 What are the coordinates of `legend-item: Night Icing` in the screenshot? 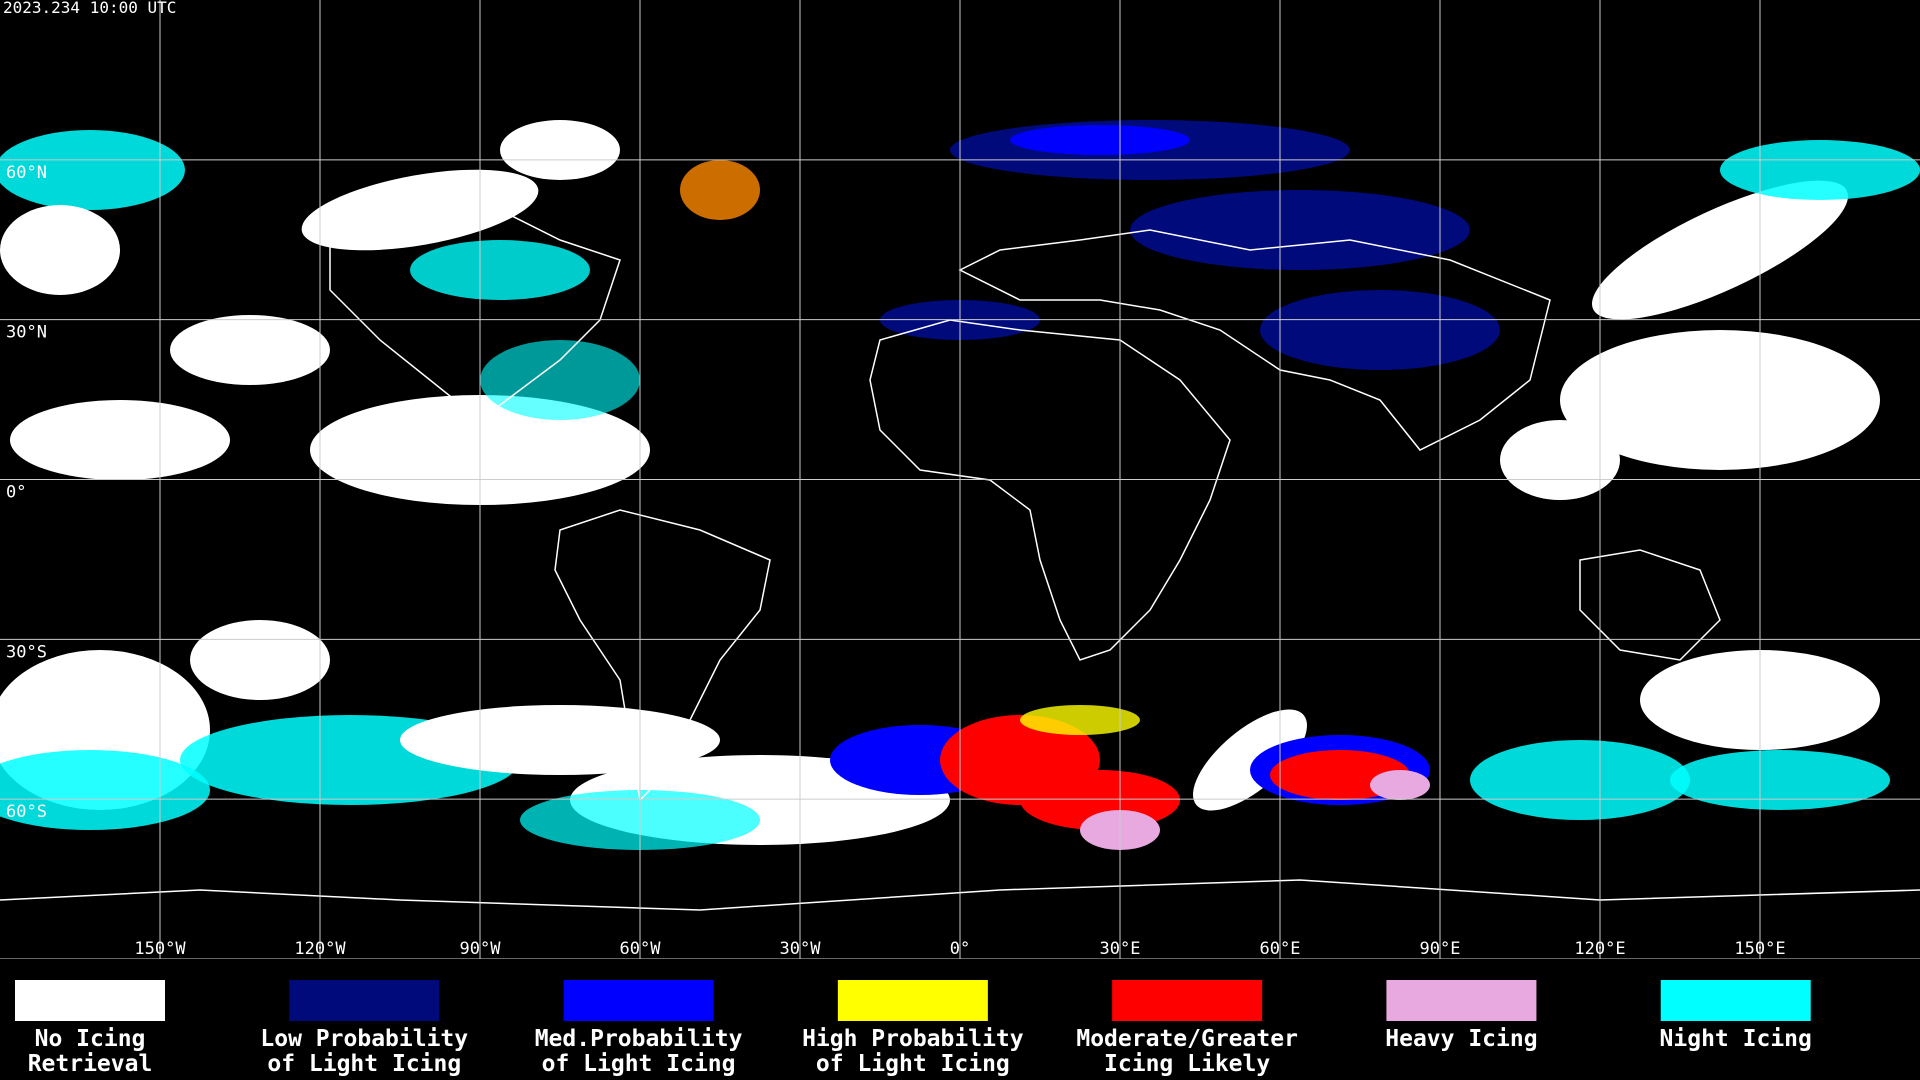 It's located at (1736, 1016).